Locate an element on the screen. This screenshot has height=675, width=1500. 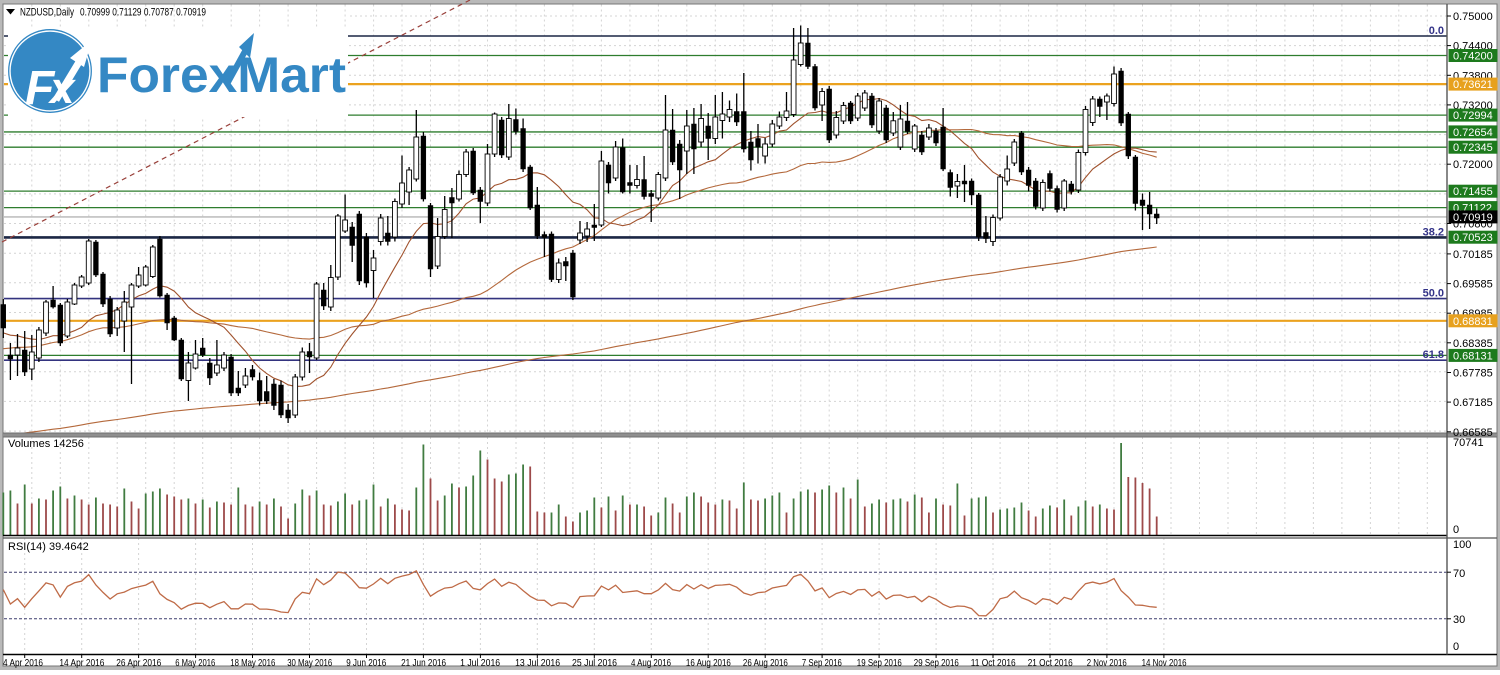
svg-text: Volumes 14256 is located at coordinates (46, 444).